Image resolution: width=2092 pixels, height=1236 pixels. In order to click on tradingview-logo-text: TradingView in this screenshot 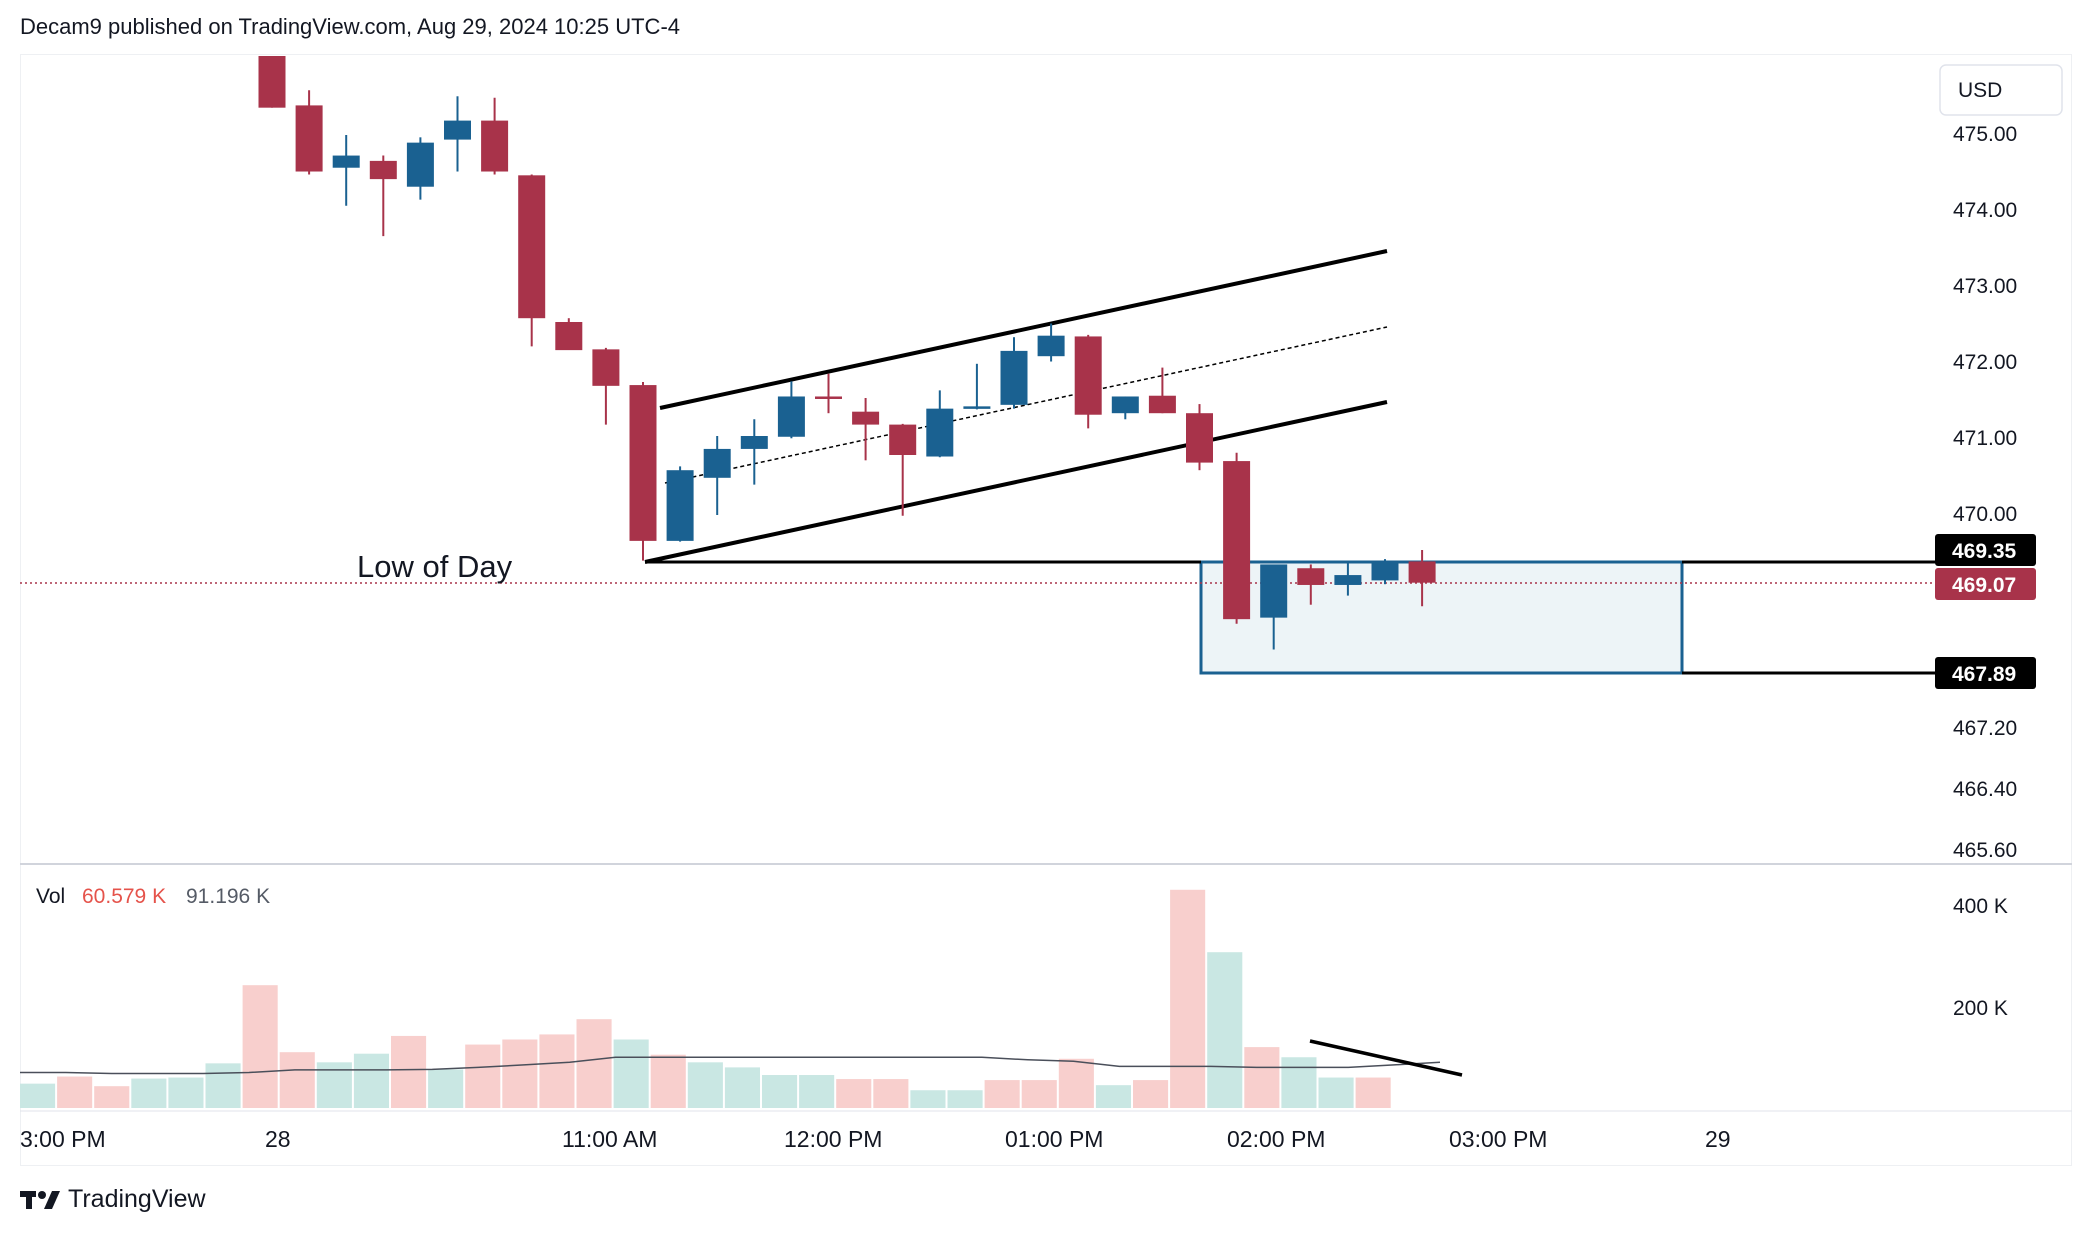, I will do `click(137, 1199)`.